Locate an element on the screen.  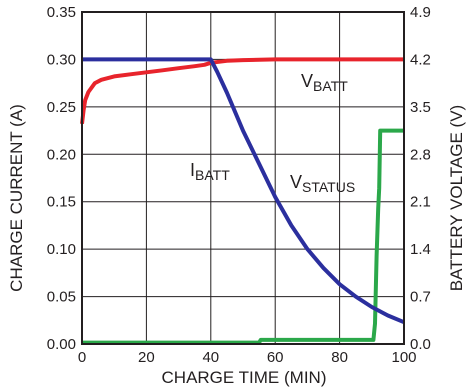
vbatt-label-sub: BATT is located at coordinates (330, 86).